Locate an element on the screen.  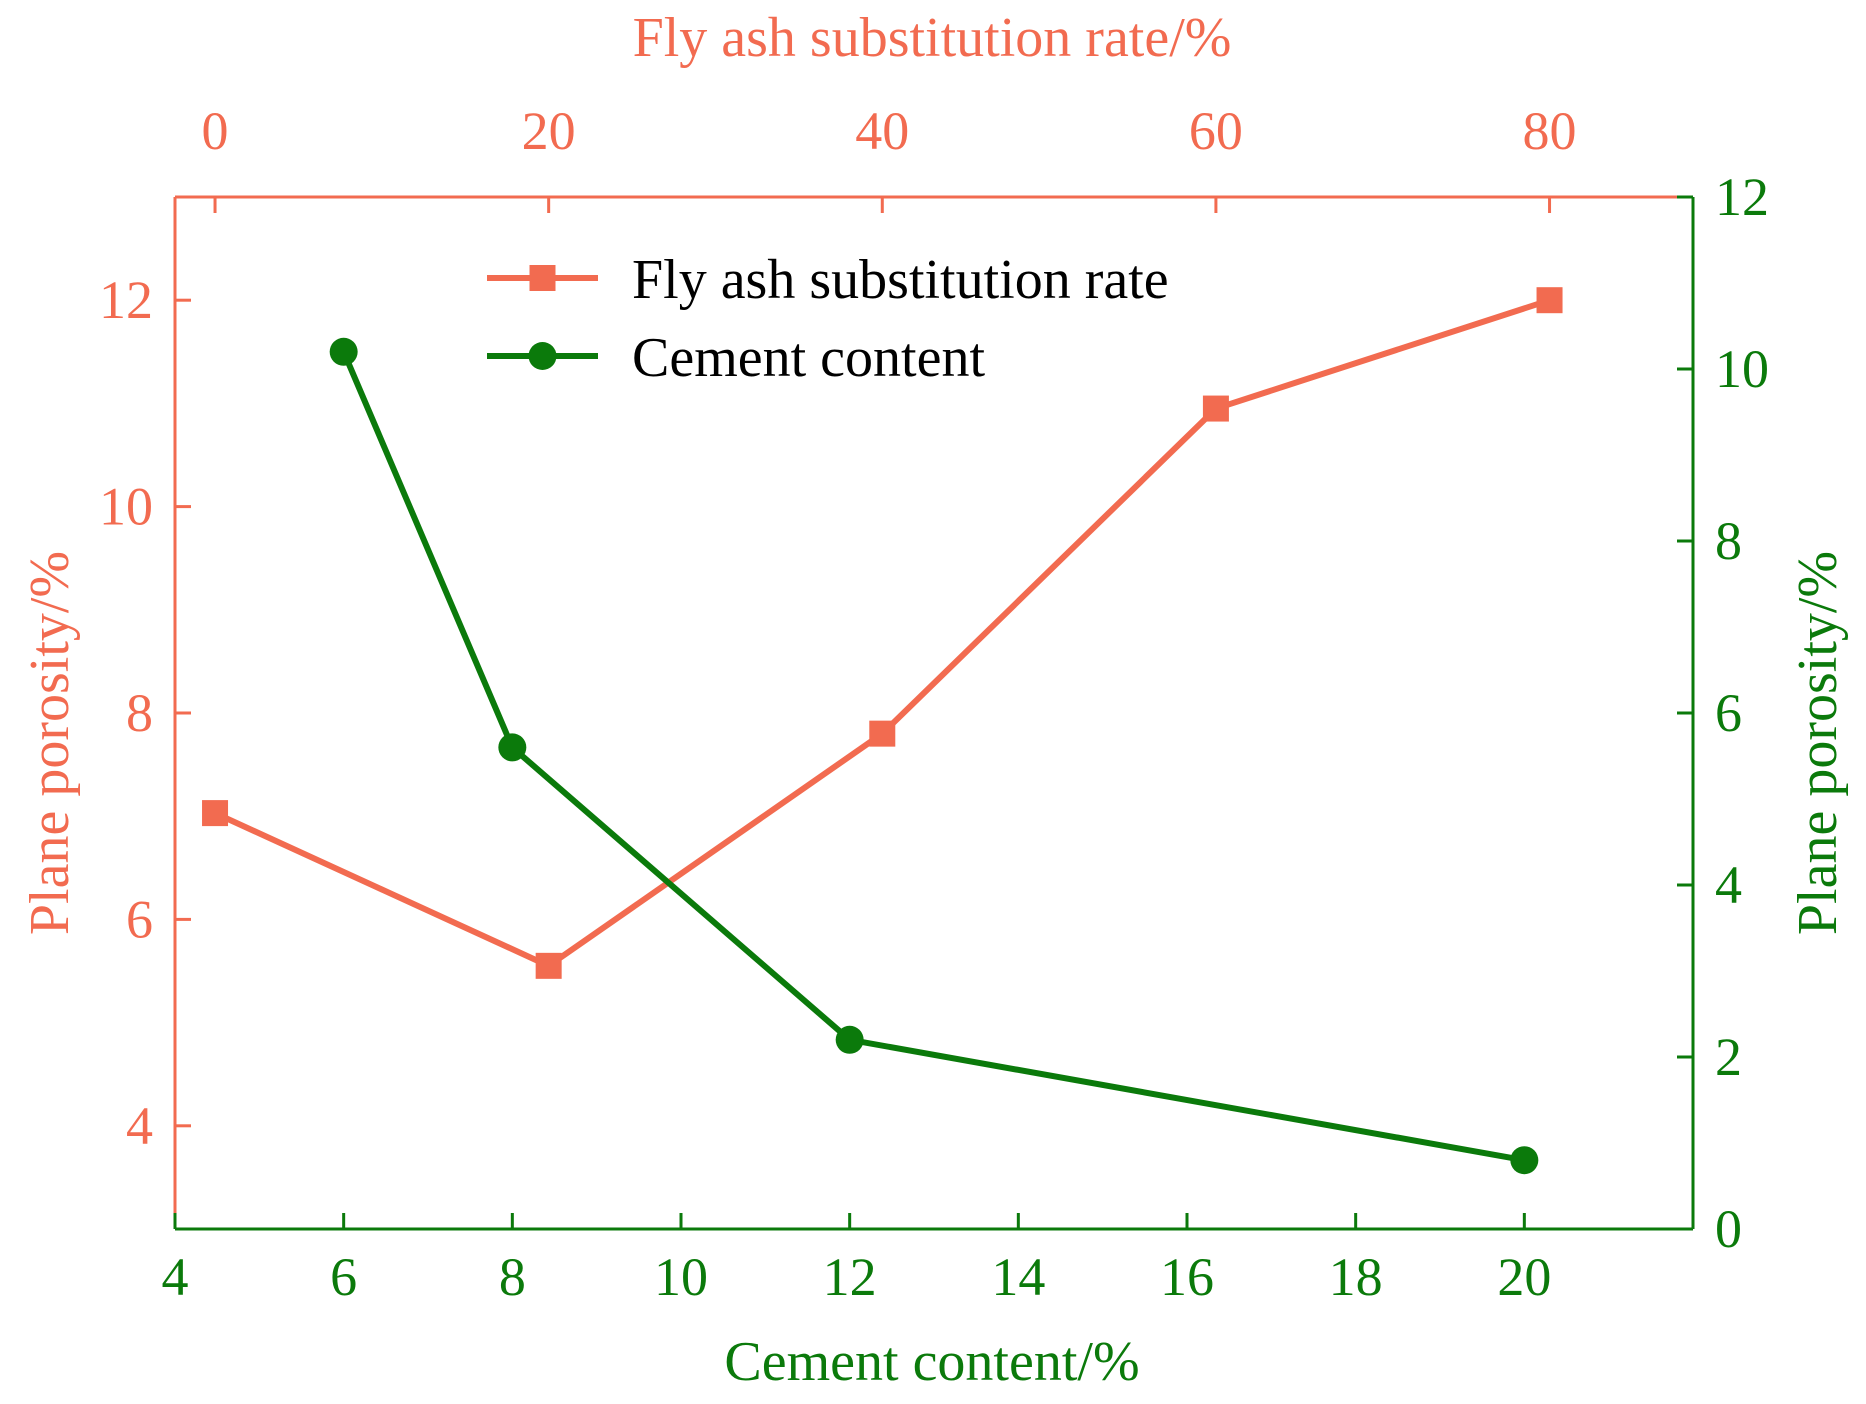
bottom-axis-tick-label: 20 is located at coordinates (1524, 1277).